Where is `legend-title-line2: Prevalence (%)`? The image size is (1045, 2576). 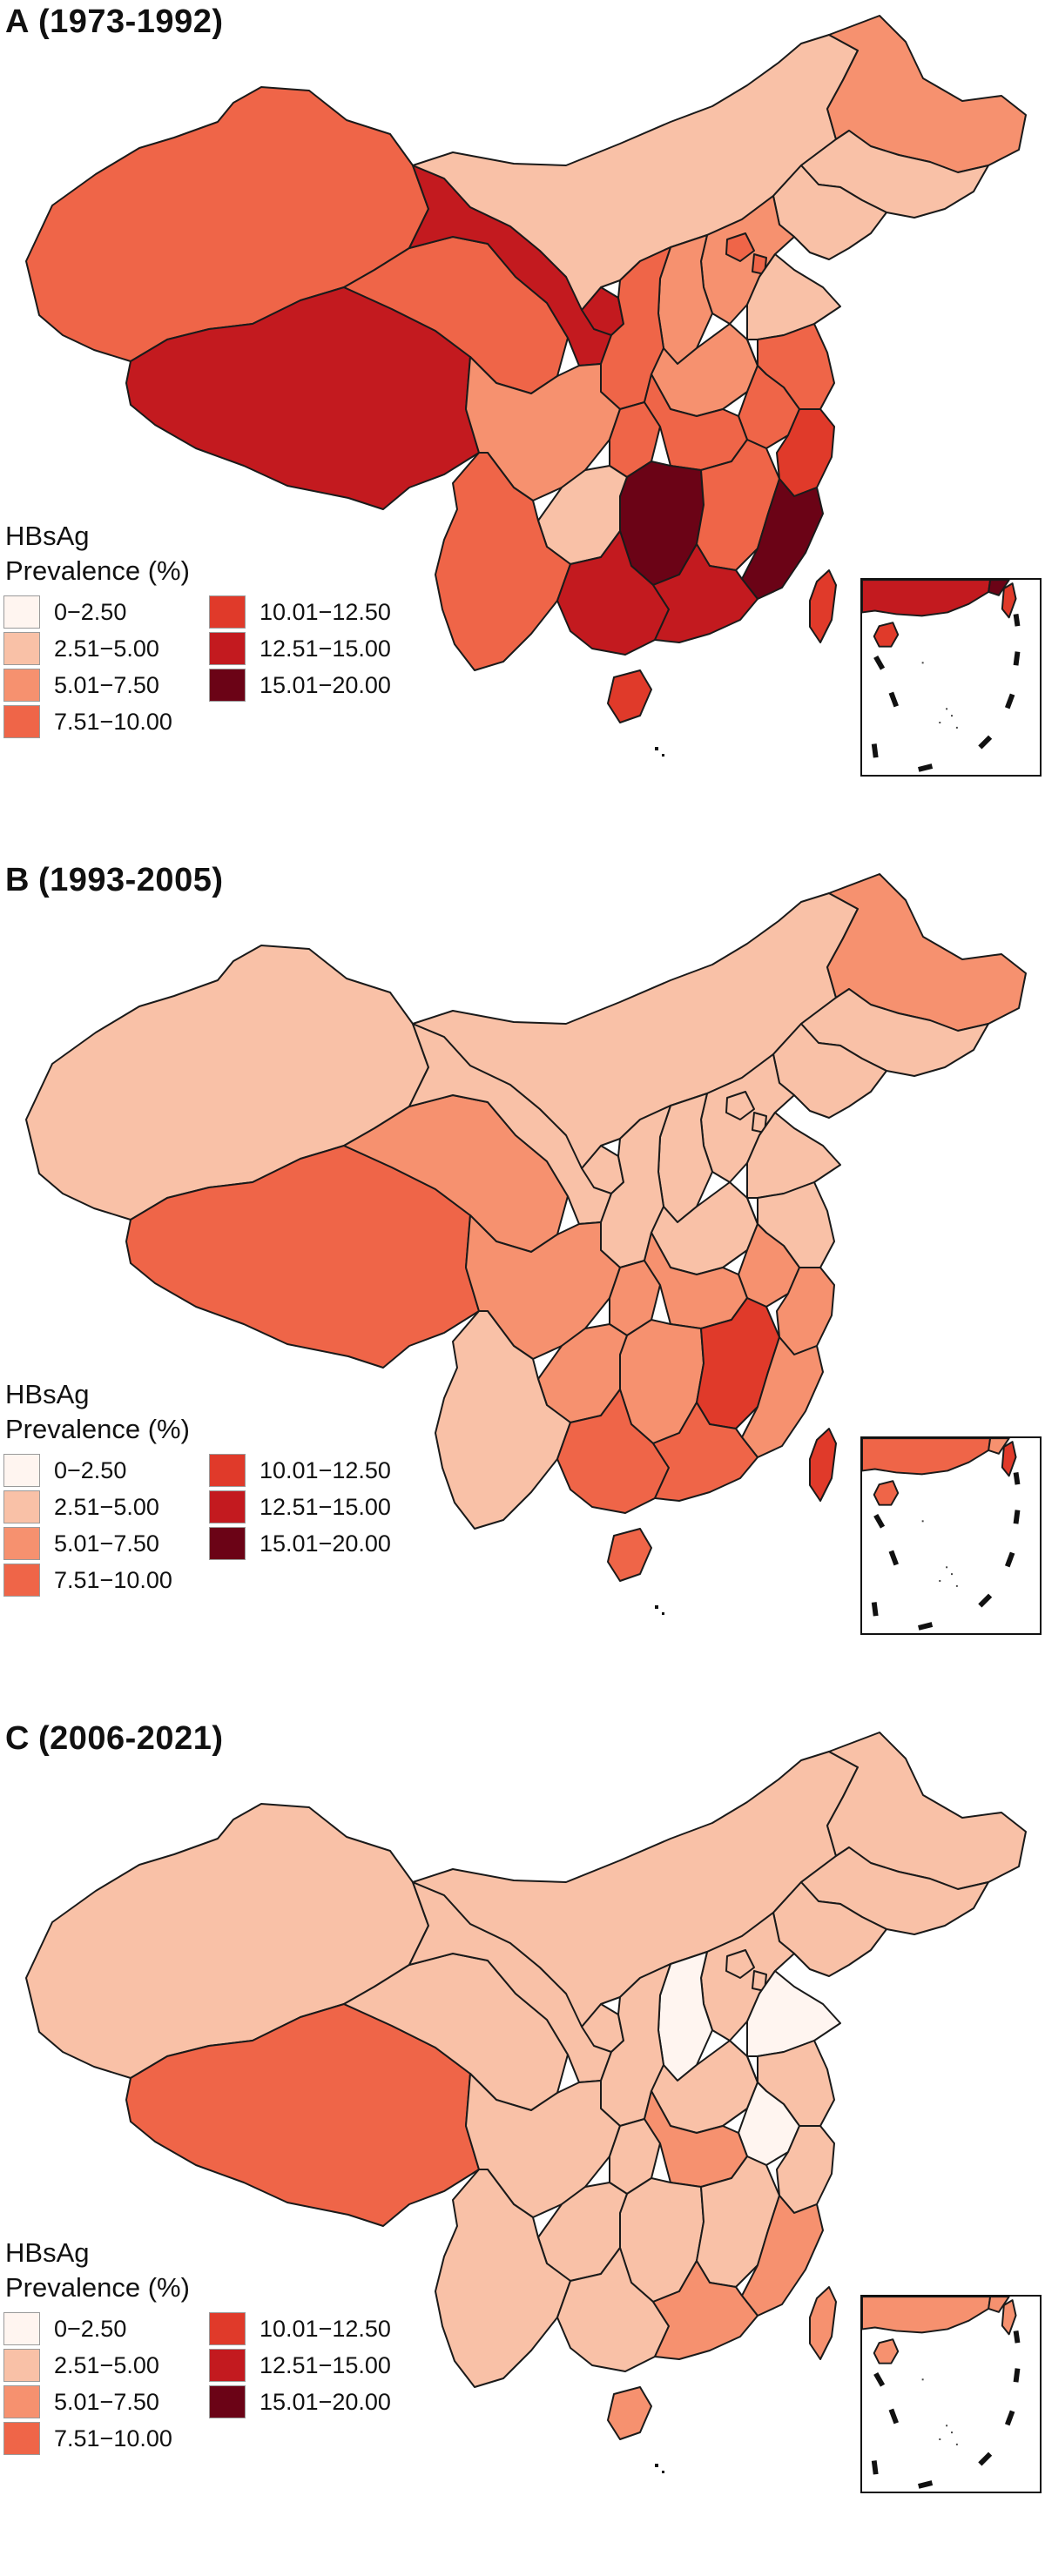 legend-title-line2: Prevalence (%) is located at coordinates (97, 1429).